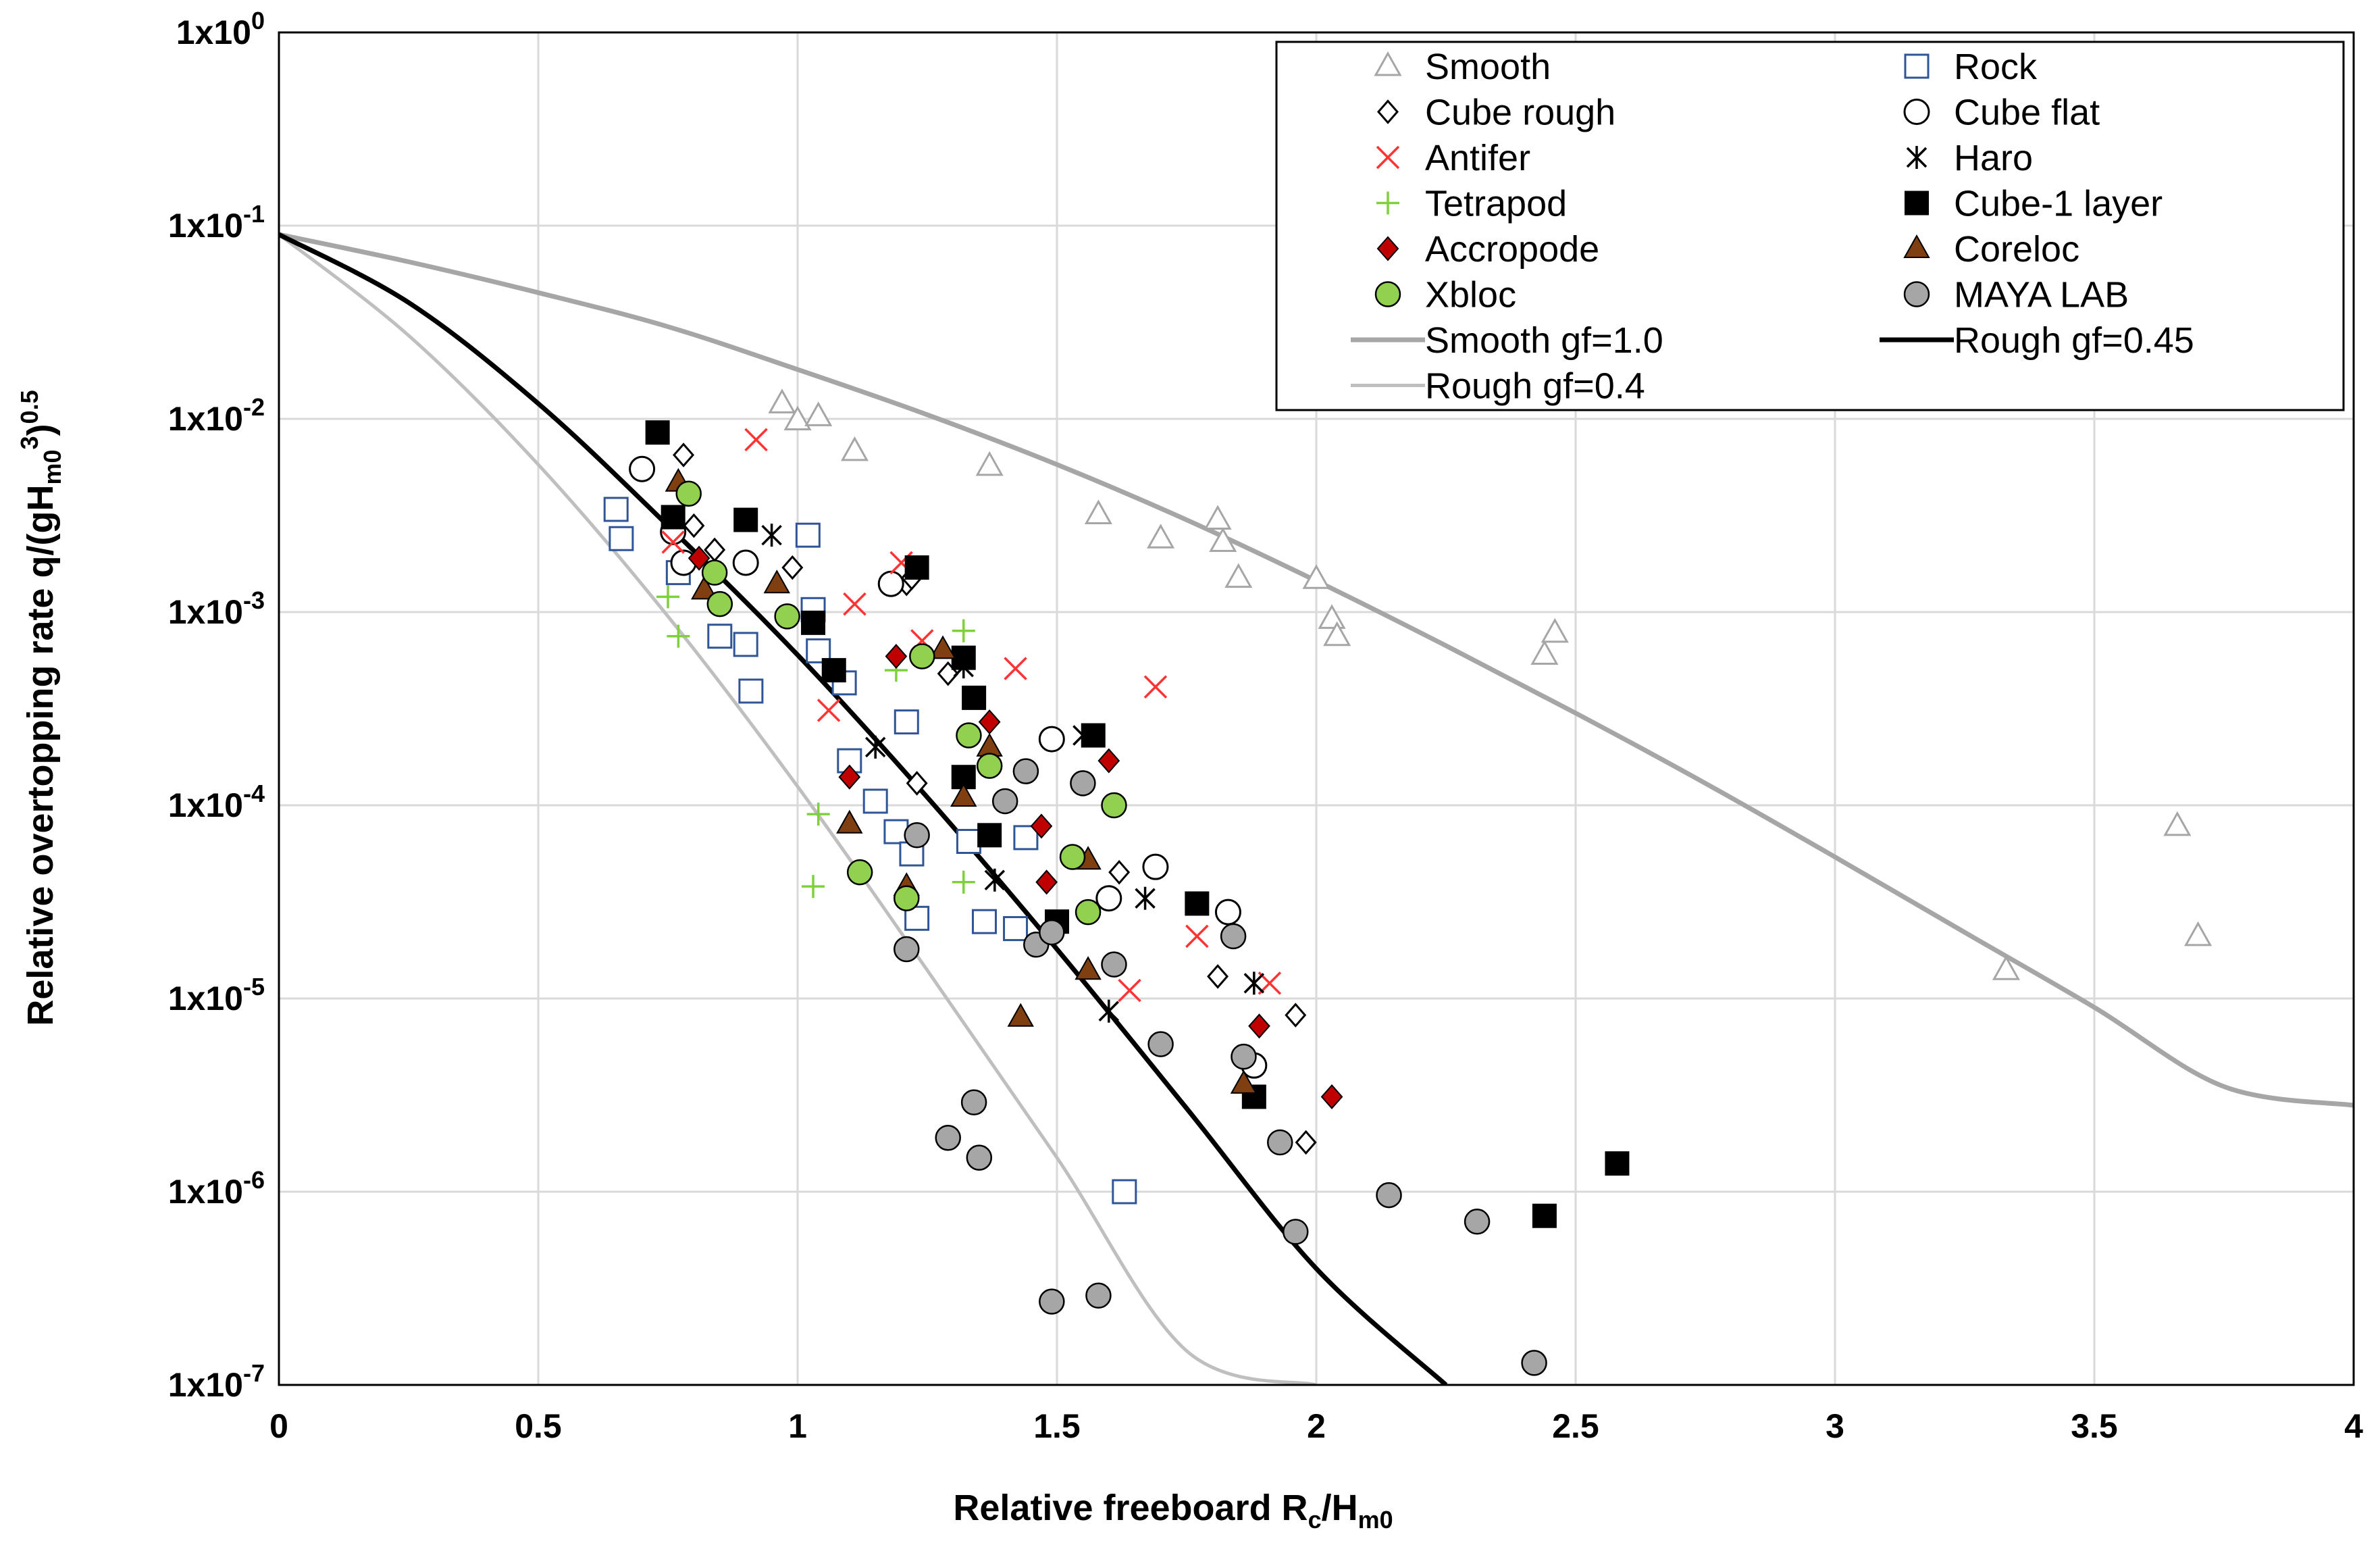 Image resolution: width=2380 pixels, height=1543 pixels. Describe the element at coordinates (1996, 67) in the screenshot. I see `legend-label-rock: Rock` at that location.